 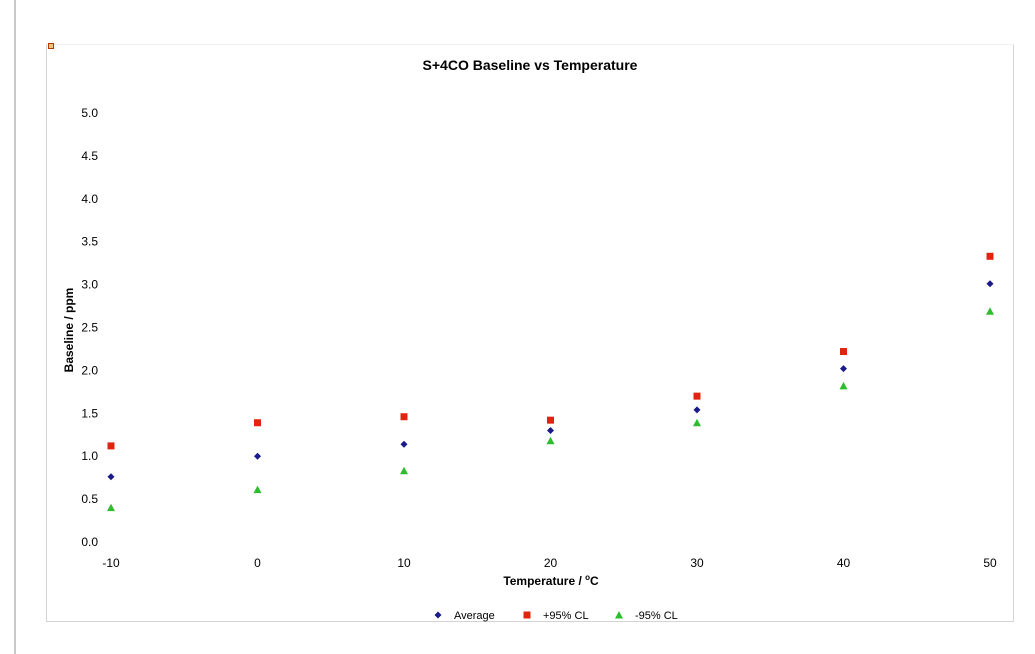 I want to click on y-tick-label: 0.5, so click(x=89, y=499).